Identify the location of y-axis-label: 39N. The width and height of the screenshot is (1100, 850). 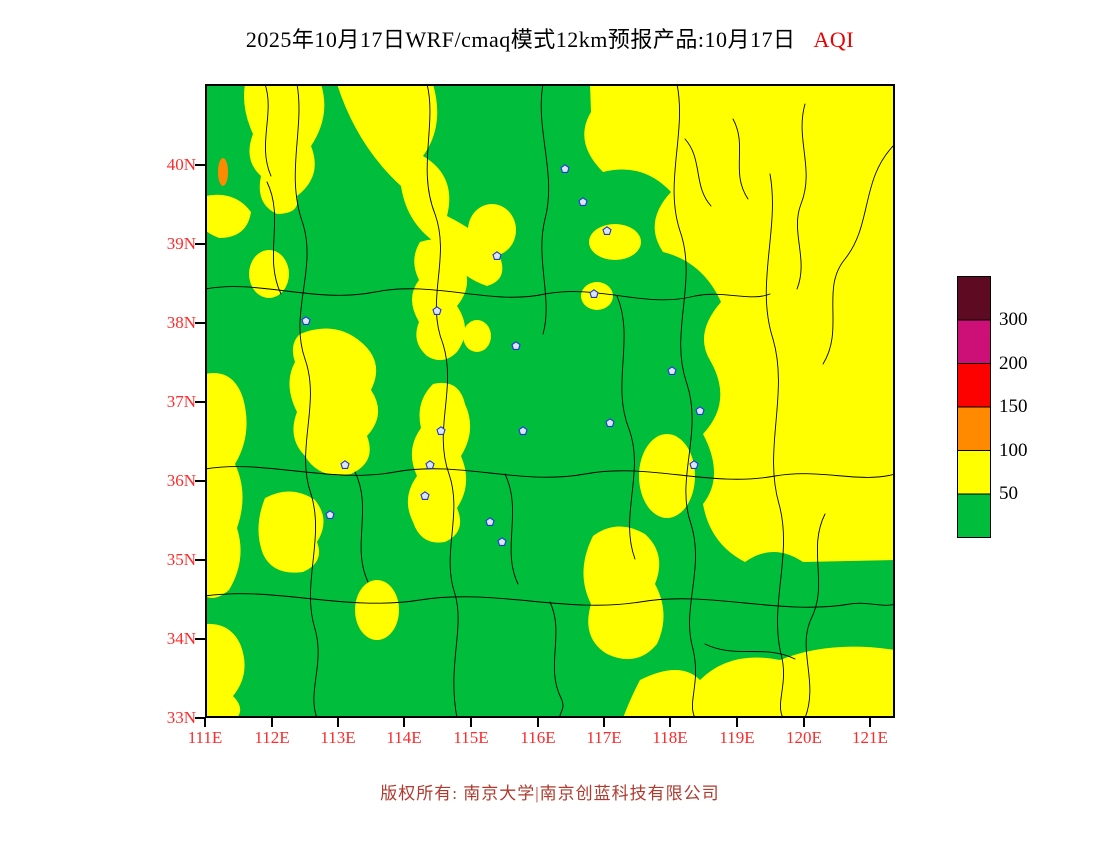
(181, 243).